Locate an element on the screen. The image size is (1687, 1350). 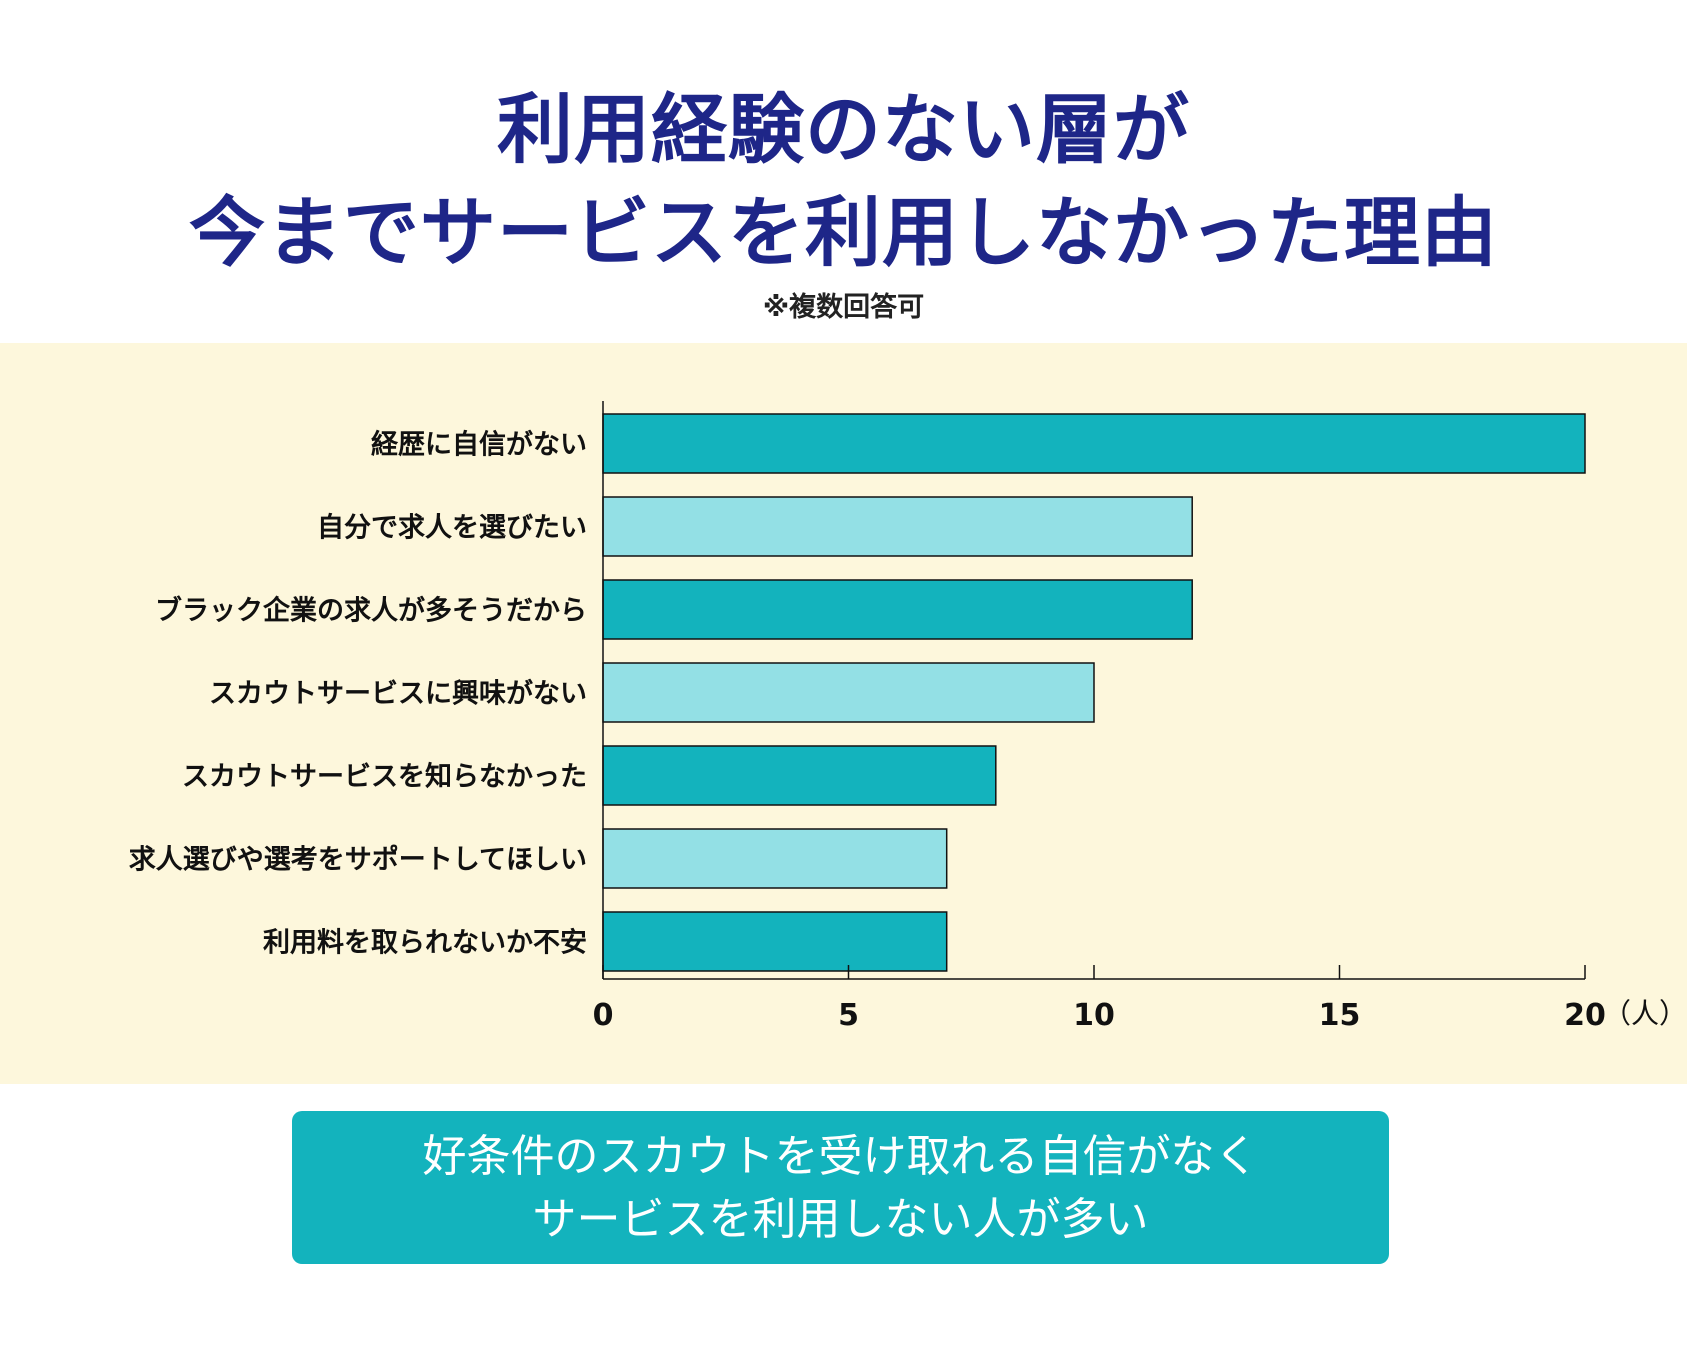
category-label-6: 求人選びや選考をサポートしてほしい is located at coordinates (358, 860).